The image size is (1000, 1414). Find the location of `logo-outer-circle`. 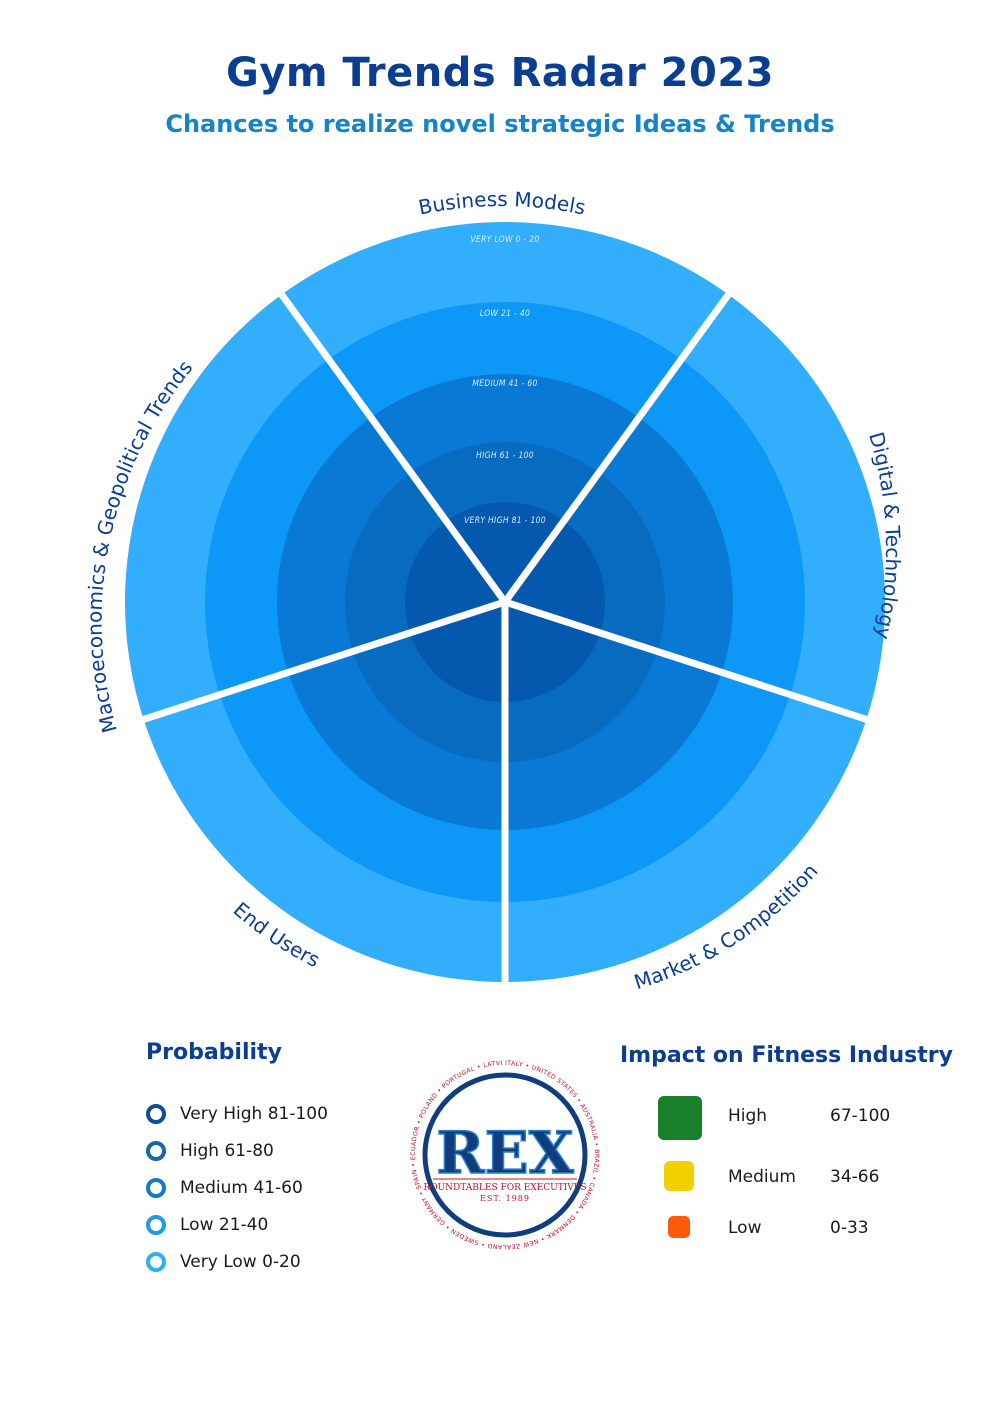

logo-outer-circle is located at coordinates (505, 1155).